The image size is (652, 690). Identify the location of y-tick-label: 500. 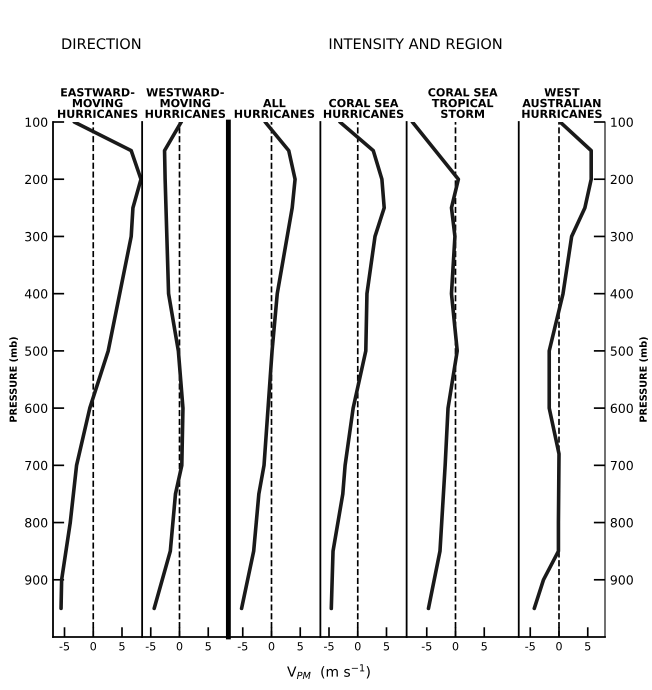
(36, 351).